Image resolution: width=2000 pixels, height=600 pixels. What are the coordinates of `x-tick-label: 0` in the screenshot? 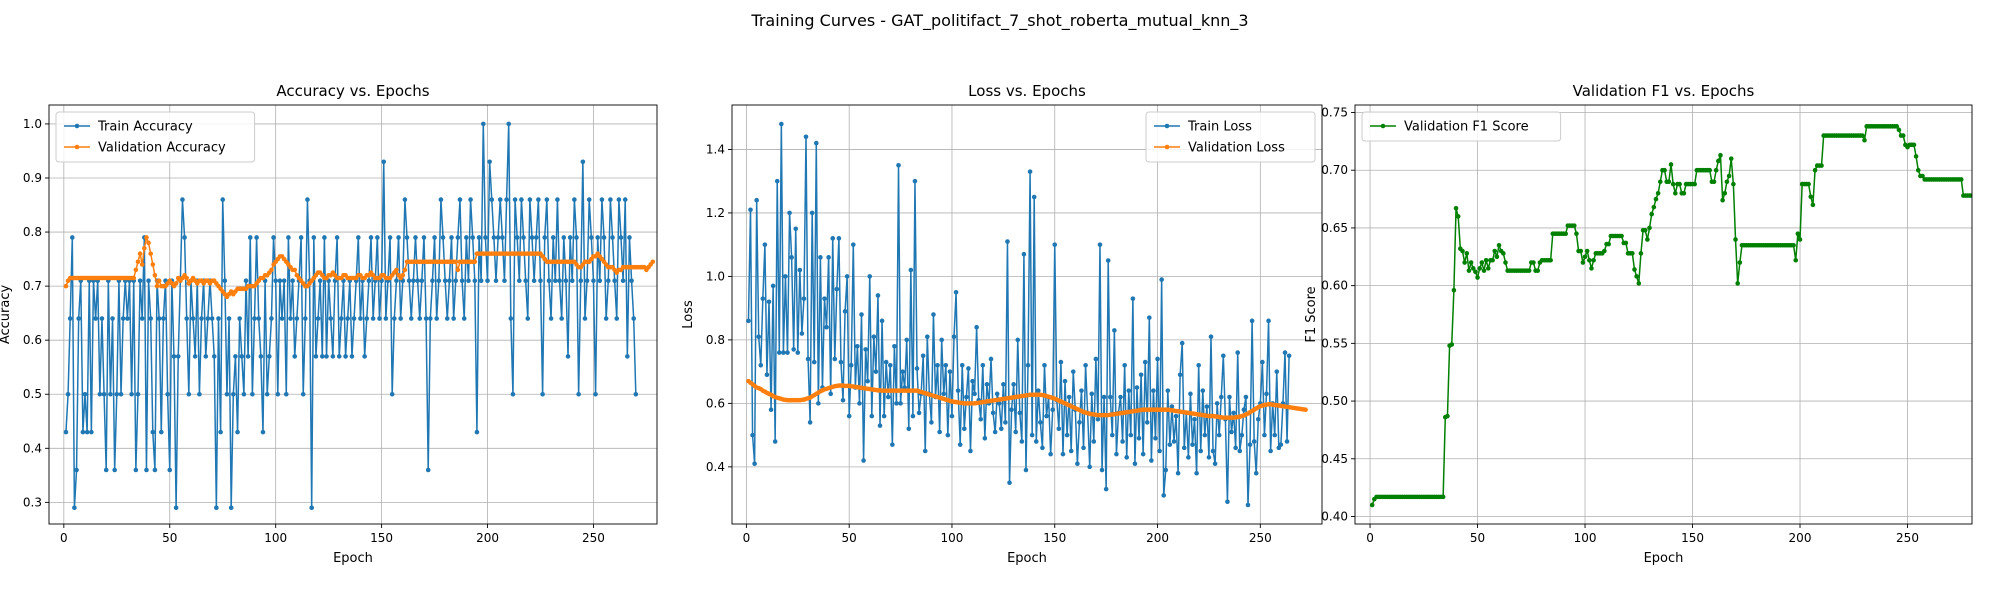 It's located at (747, 538).